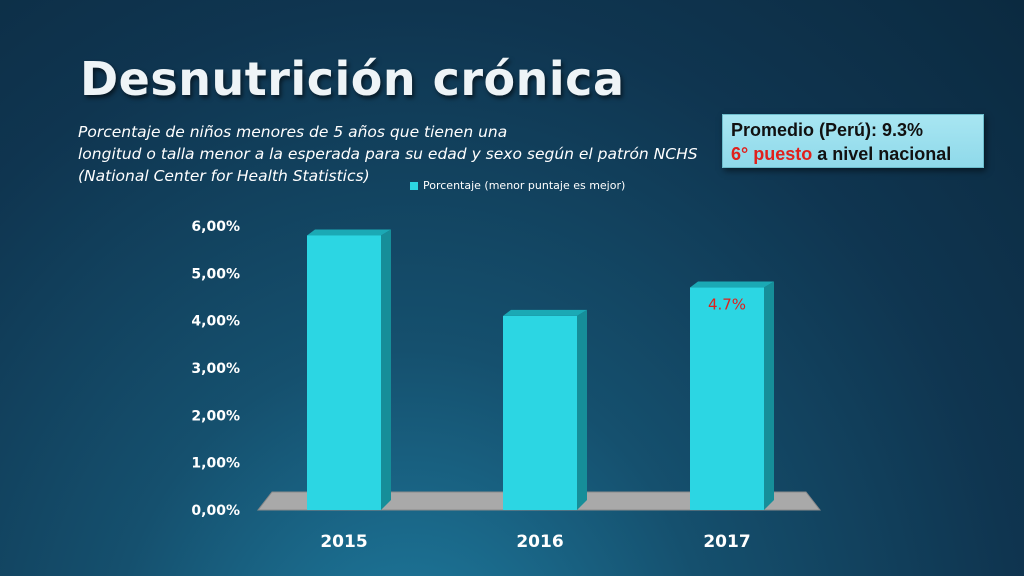 This screenshot has width=1024, height=576. I want to click on ranking-rest: a nivel nacional, so click(882, 154).